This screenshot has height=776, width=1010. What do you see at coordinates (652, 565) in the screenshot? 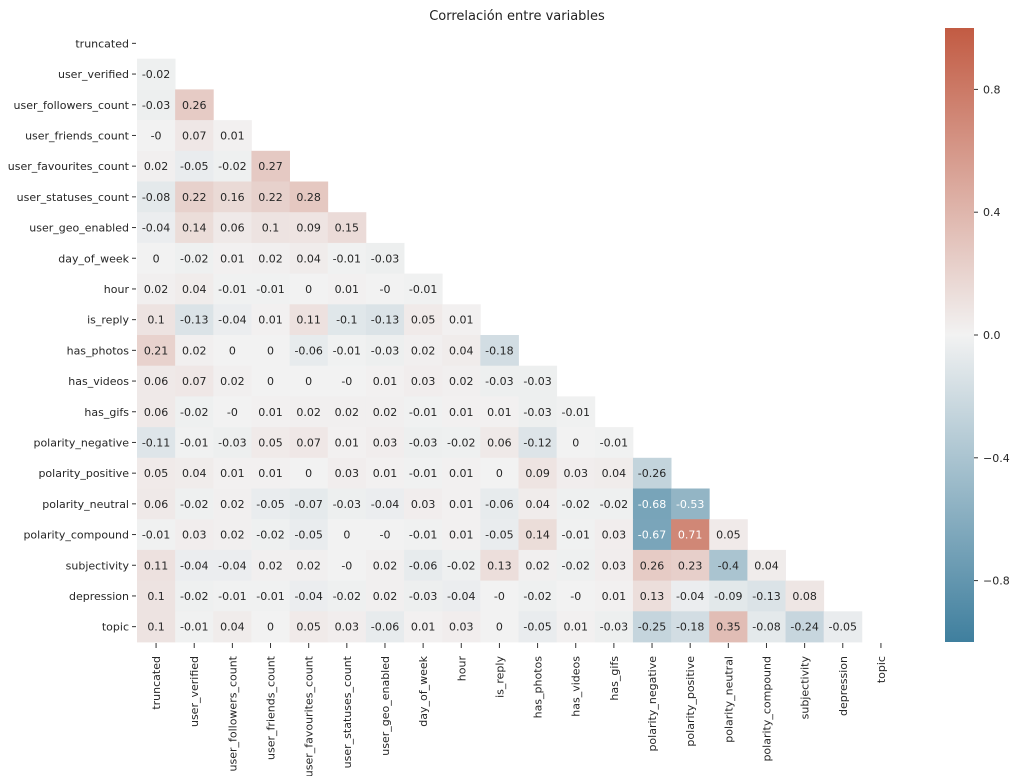
I see `cell-value-label: 0.26` at bounding box center [652, 565].